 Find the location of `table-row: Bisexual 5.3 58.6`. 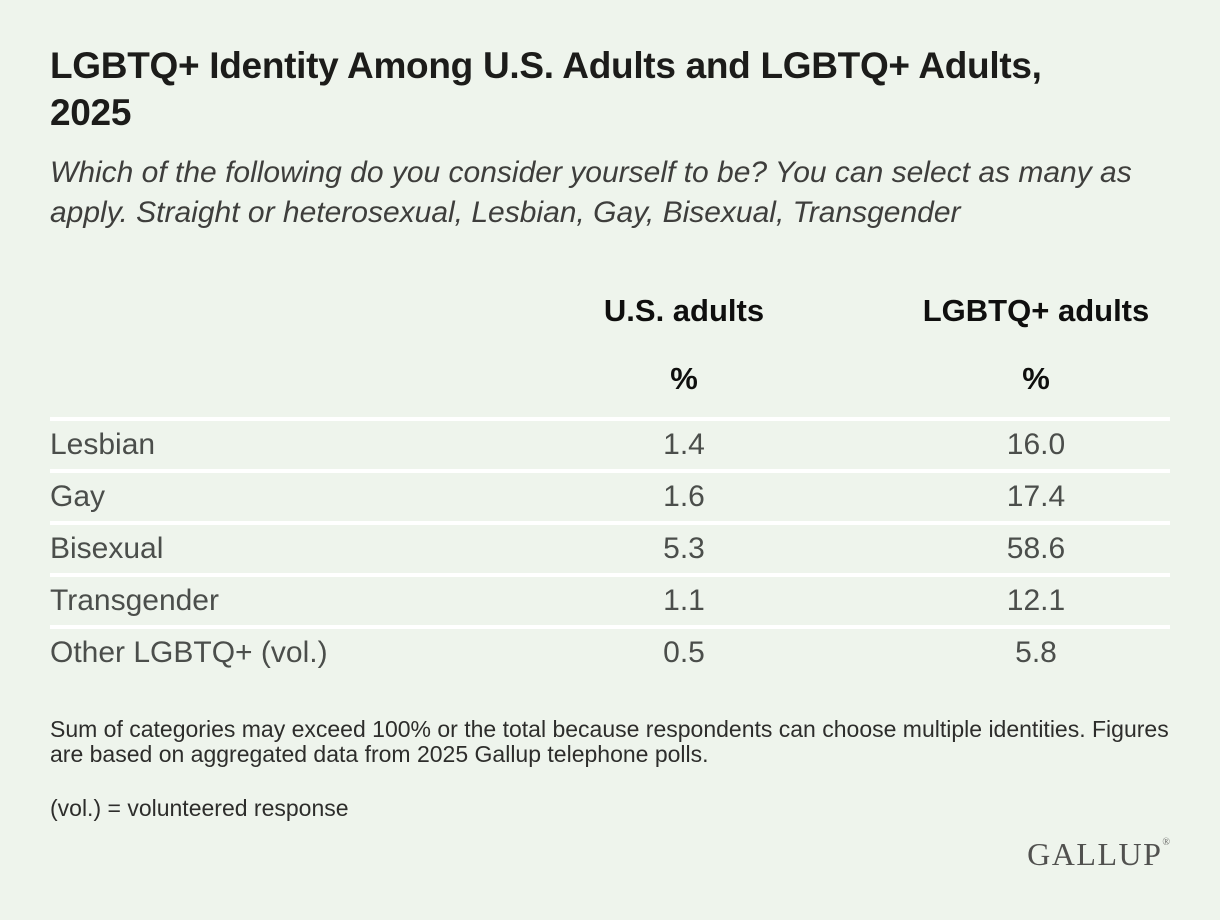

table-row: Bisexual 5.3 58.6 is located at coordinates (610, 546).